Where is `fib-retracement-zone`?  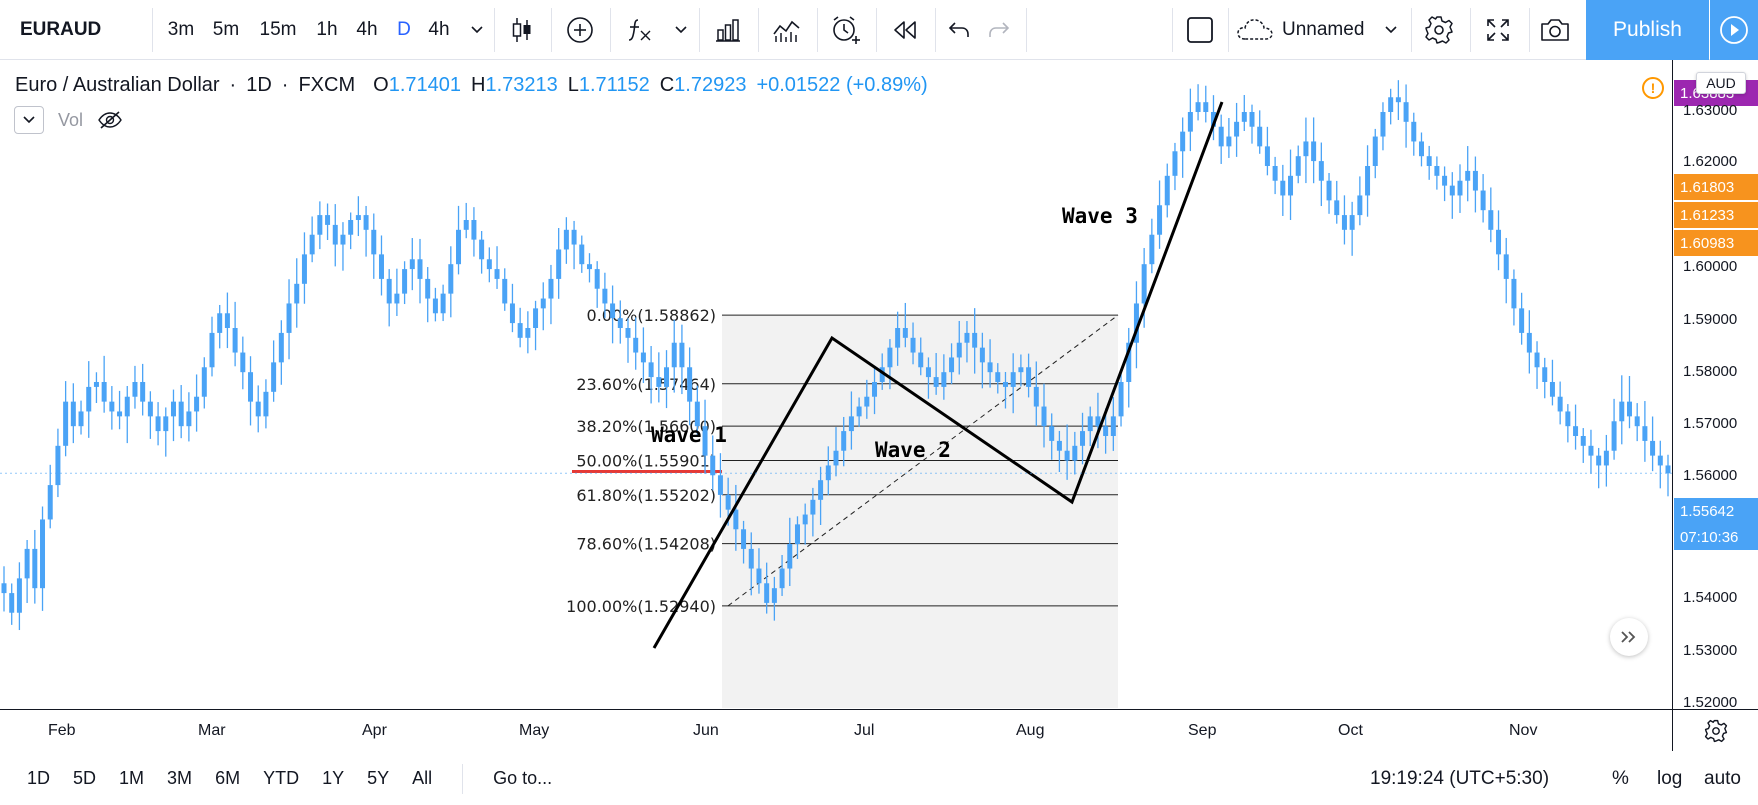 fib-retracement-zone is located at coordinates (920, 511).